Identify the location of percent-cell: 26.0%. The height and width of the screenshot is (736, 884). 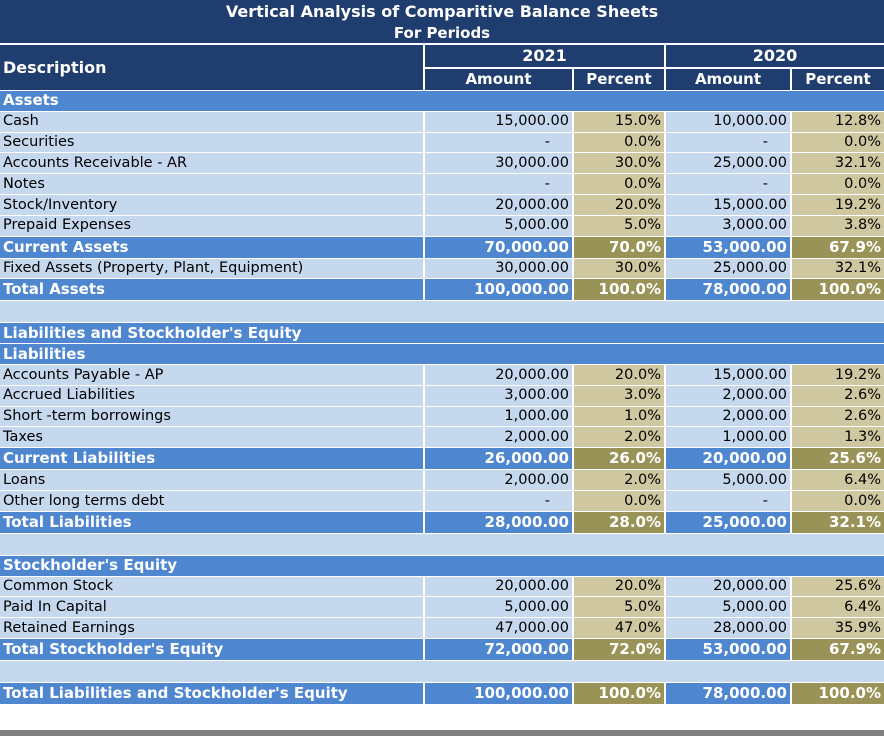
(619, 459).